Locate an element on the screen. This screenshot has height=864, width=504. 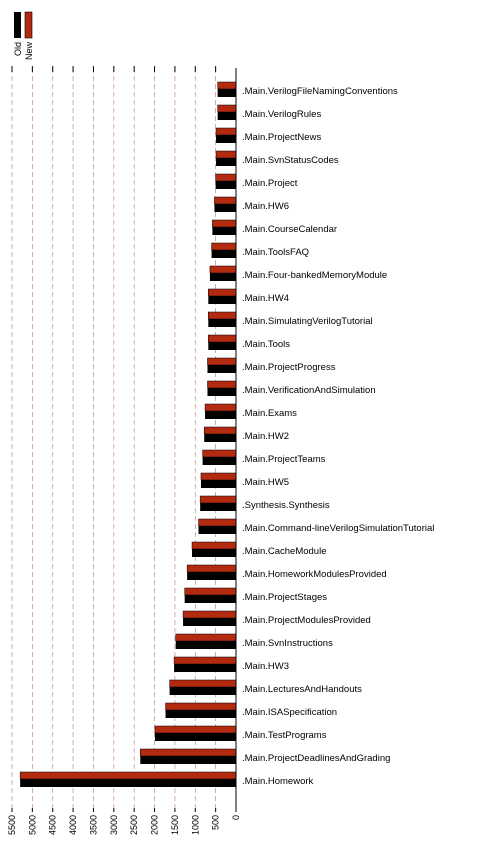
category-label: .Main.Exams is located at coordinates (269, 413).